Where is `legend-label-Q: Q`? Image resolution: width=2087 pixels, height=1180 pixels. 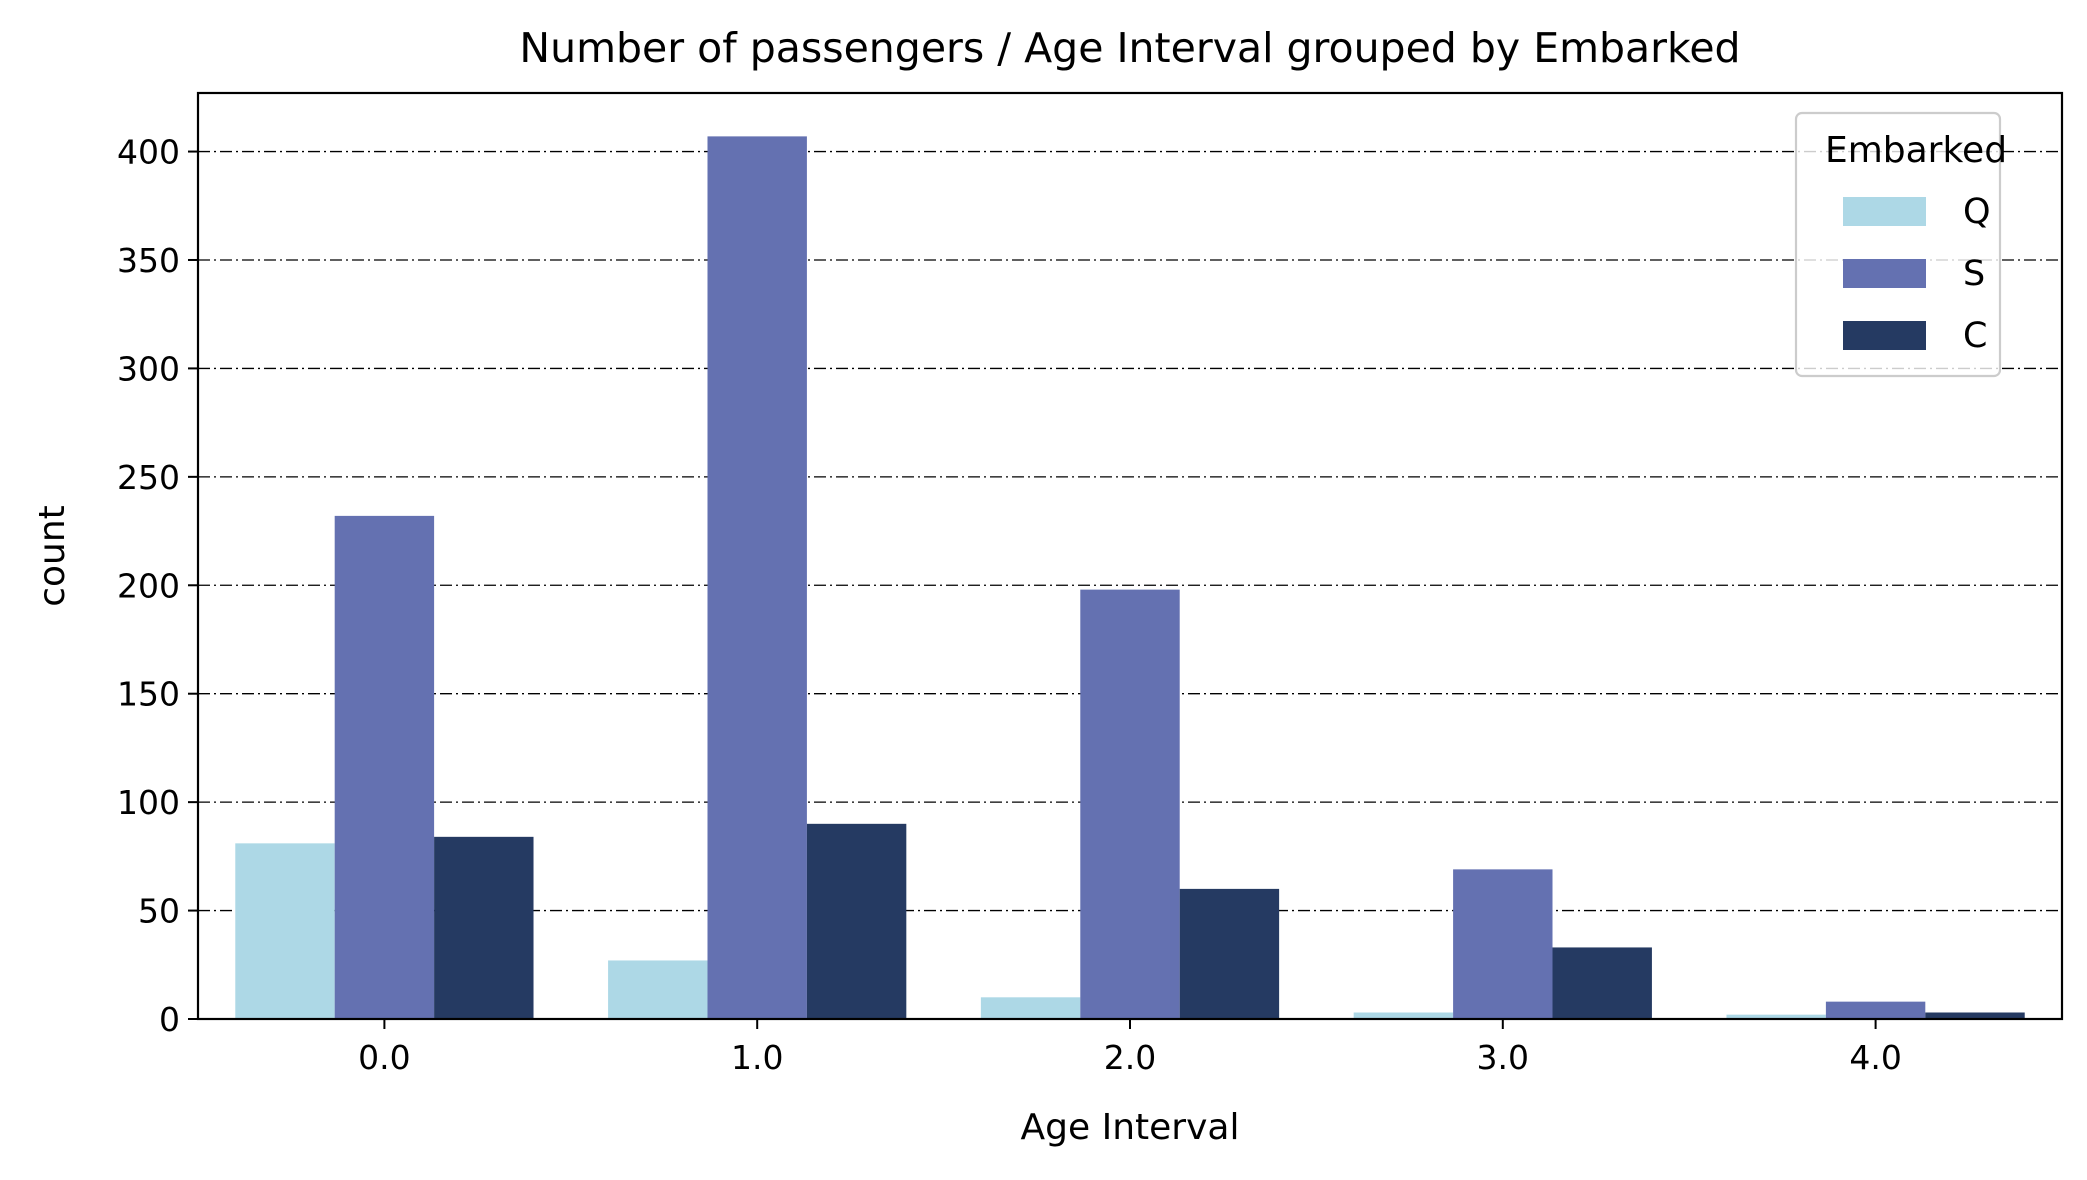 legend-label-Q: Q is located at coordinates (1977, 212).